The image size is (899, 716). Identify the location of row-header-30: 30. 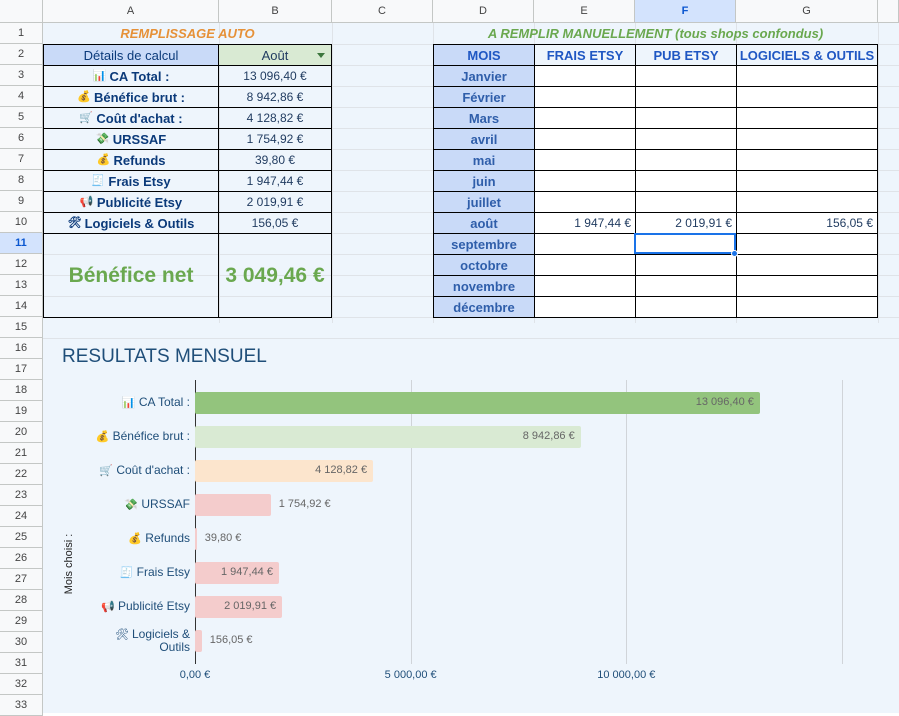
(21, 642).